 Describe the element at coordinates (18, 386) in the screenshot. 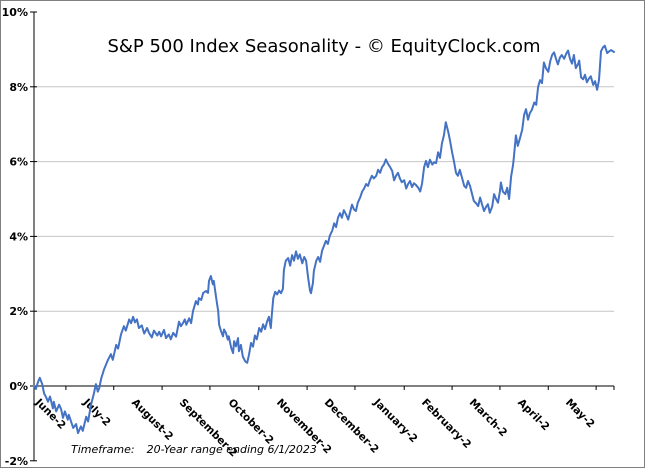

I see `y-axis-label: 0%` at that location.